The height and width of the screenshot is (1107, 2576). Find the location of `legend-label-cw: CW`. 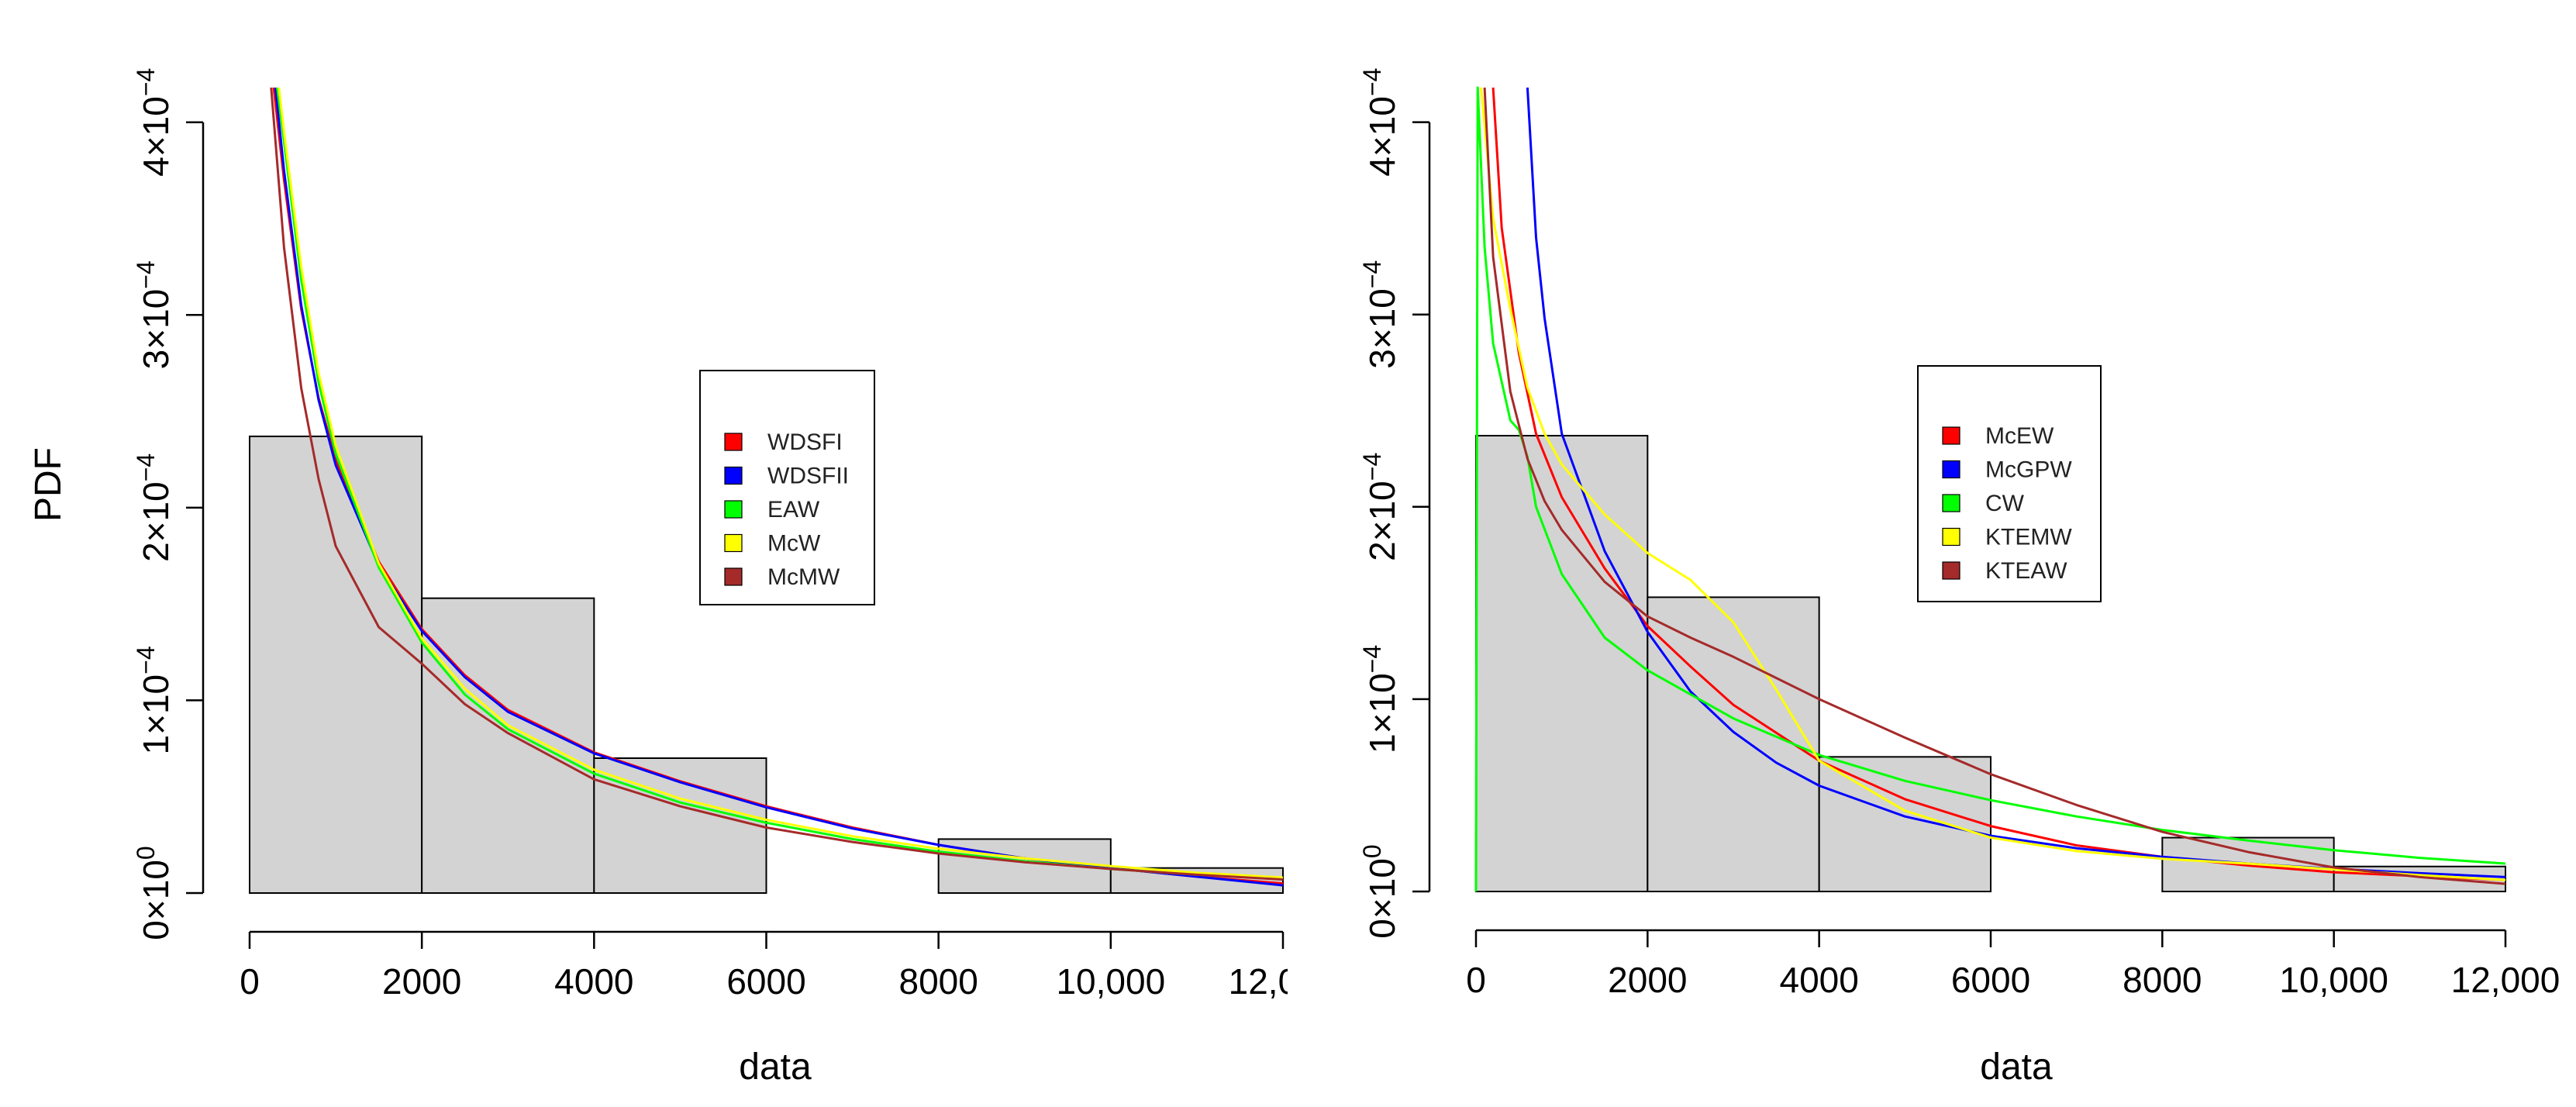

legend-label-cw: CW is located at coordinates (2005, 503).